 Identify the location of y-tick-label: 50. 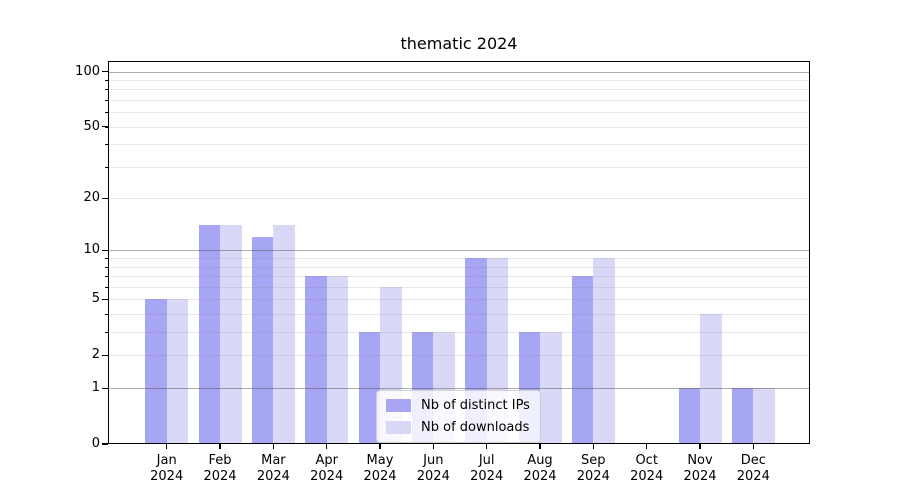
(91, 126).